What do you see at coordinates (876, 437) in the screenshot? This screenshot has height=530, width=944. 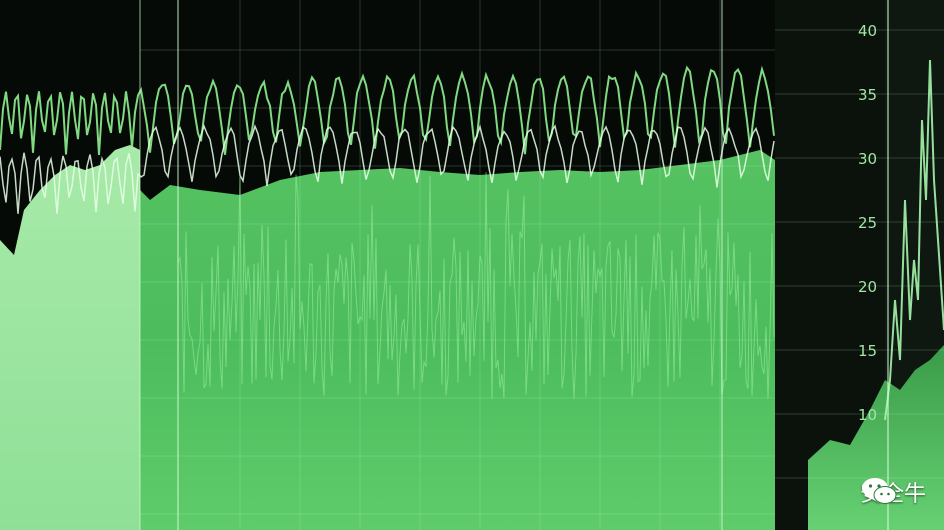 I see `right-green-area` at bounding box center [876, 437].